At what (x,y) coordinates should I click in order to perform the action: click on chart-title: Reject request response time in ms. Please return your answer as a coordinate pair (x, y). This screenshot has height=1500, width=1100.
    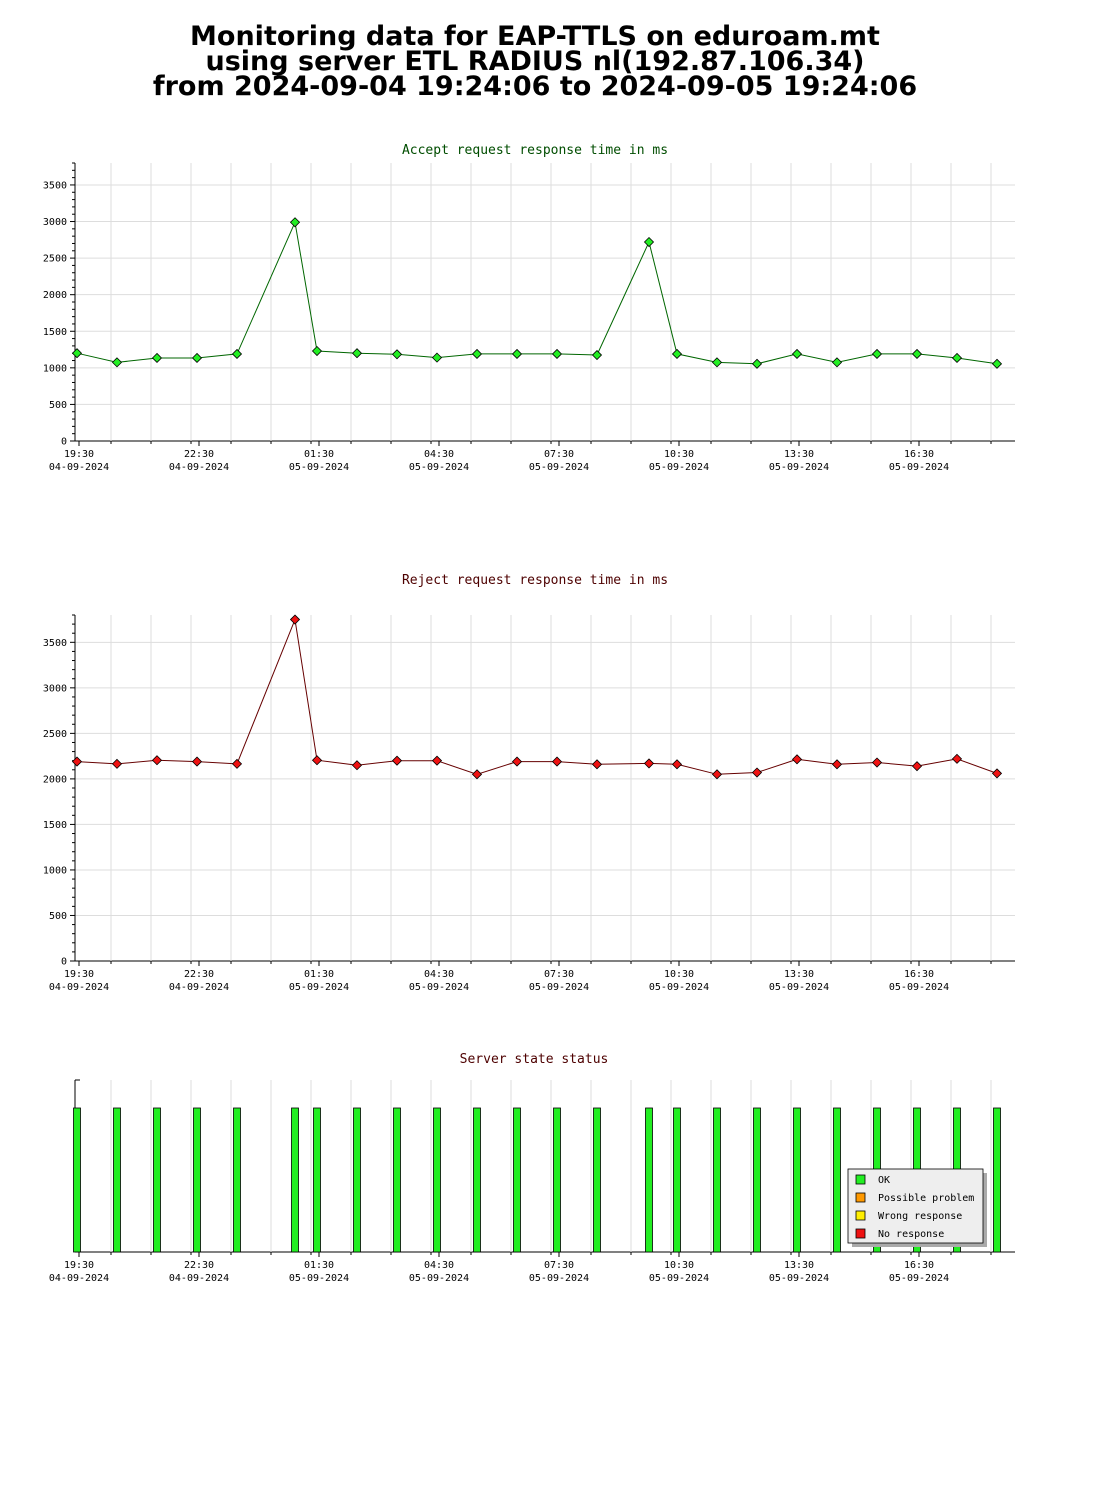
    Looking at the image, I should click on (535, 580).